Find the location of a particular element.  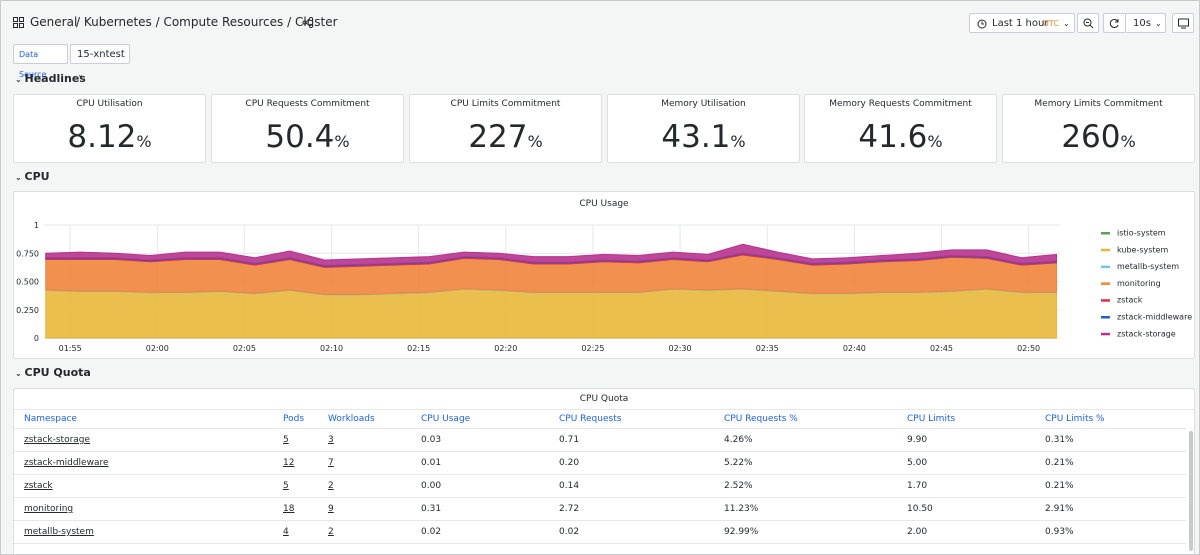

column-header: Workloads is located at coordinates (351, 419).